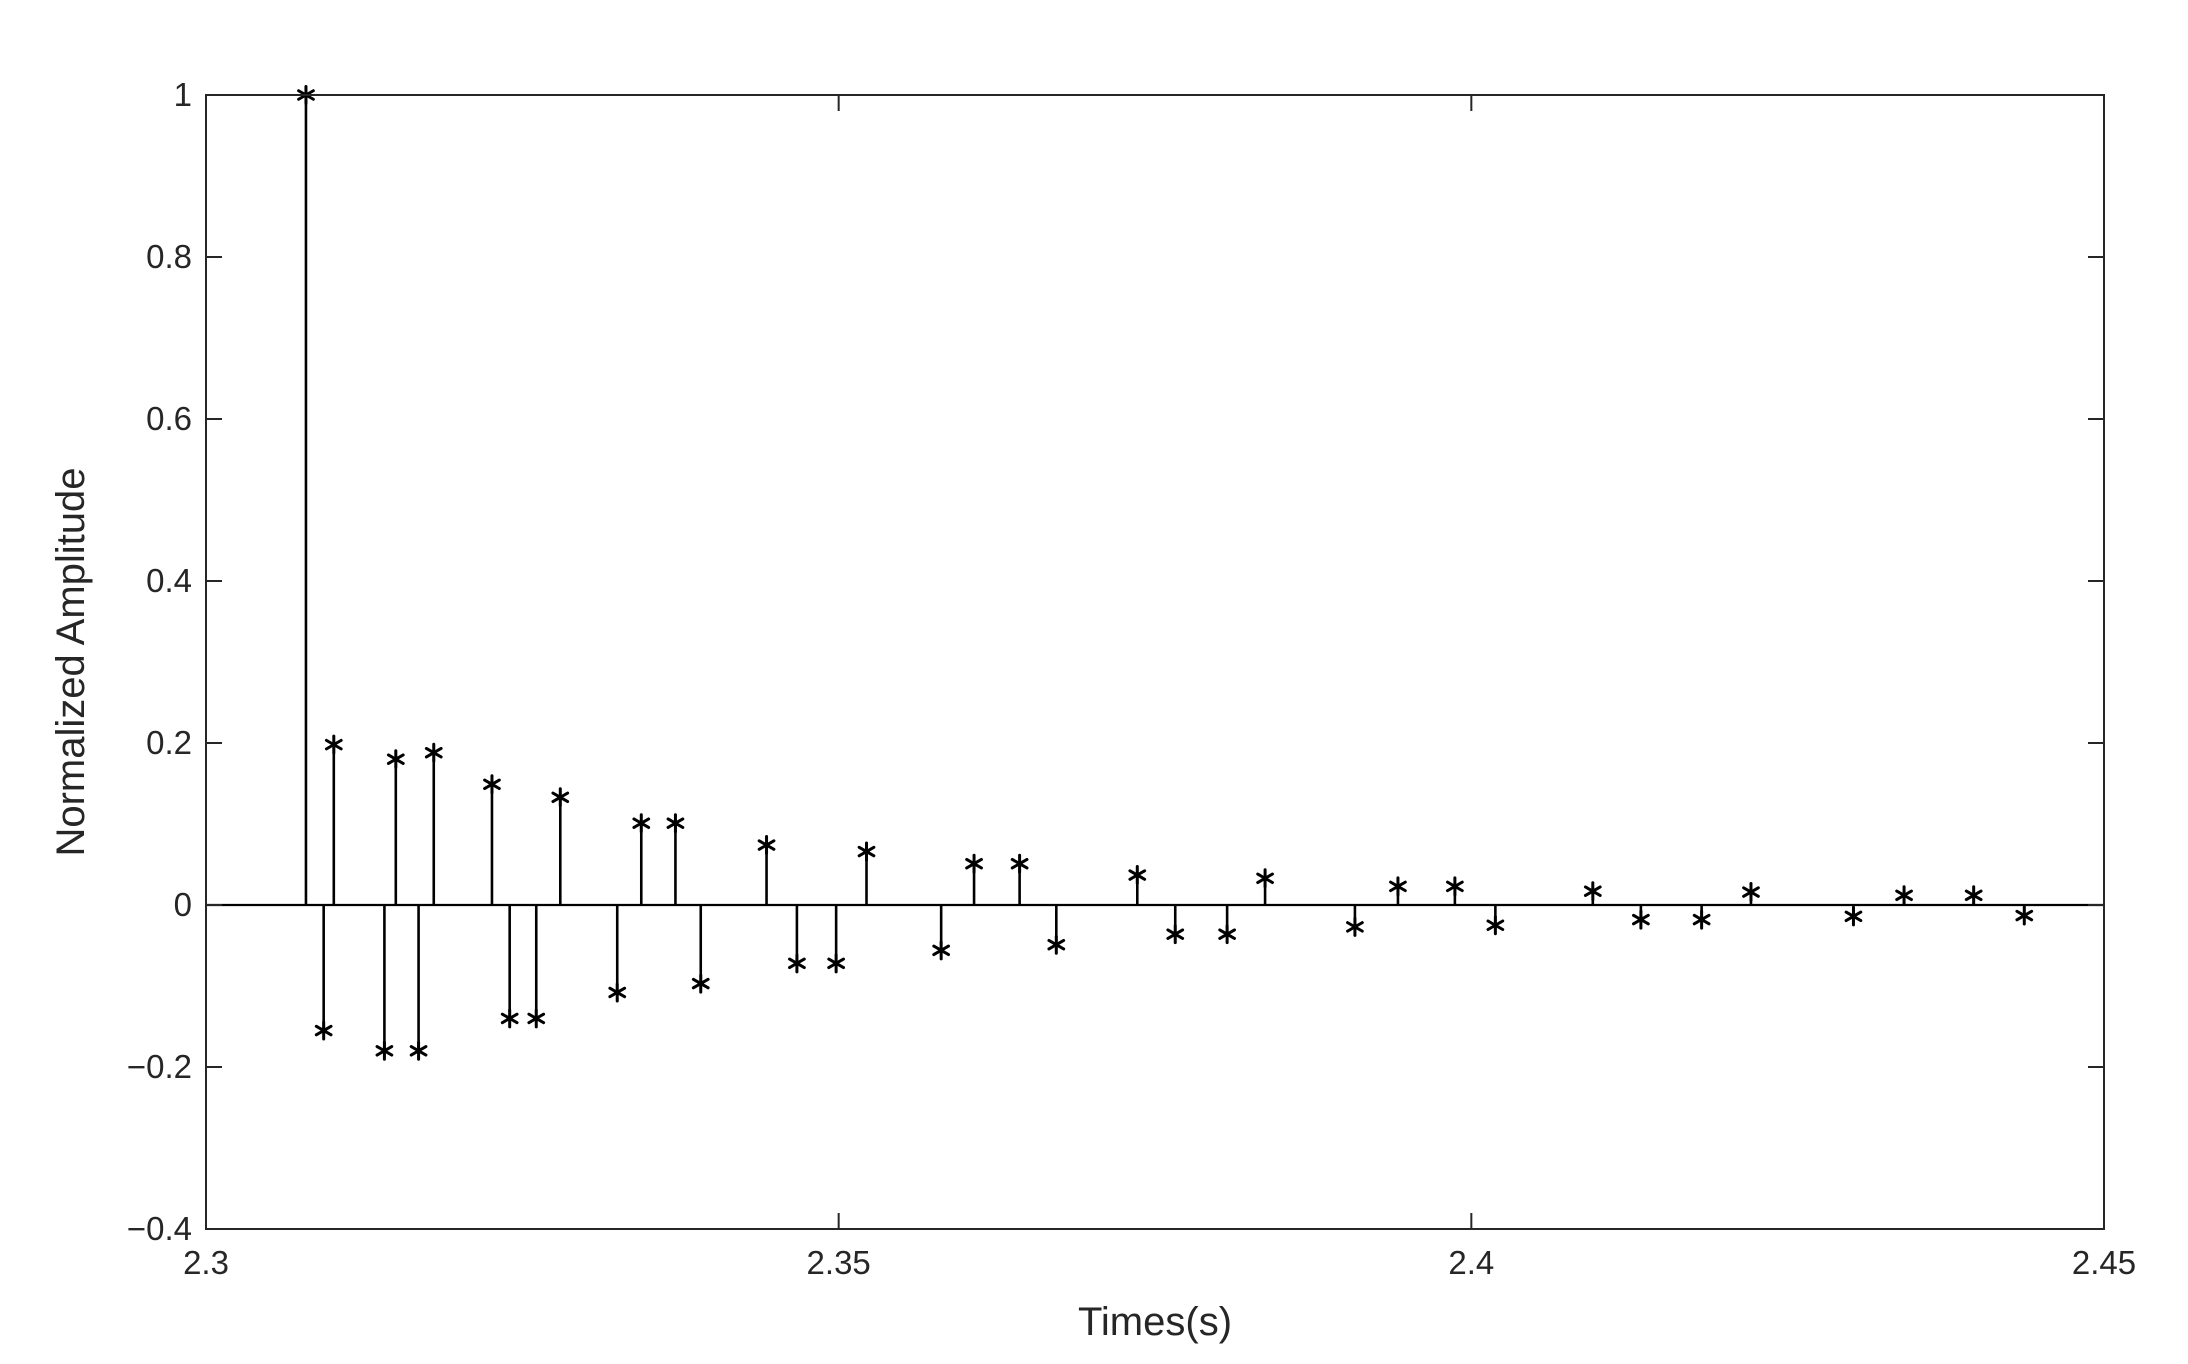  I want to click on x-tick-label: 2.35, so click(839, 1262).